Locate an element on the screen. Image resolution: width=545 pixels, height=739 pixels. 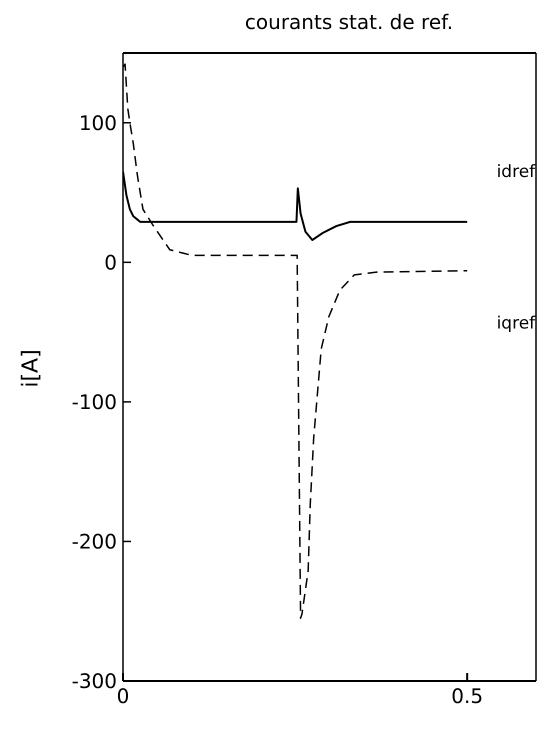
y-tick-label: 0 is located at coordinates (110, 262).